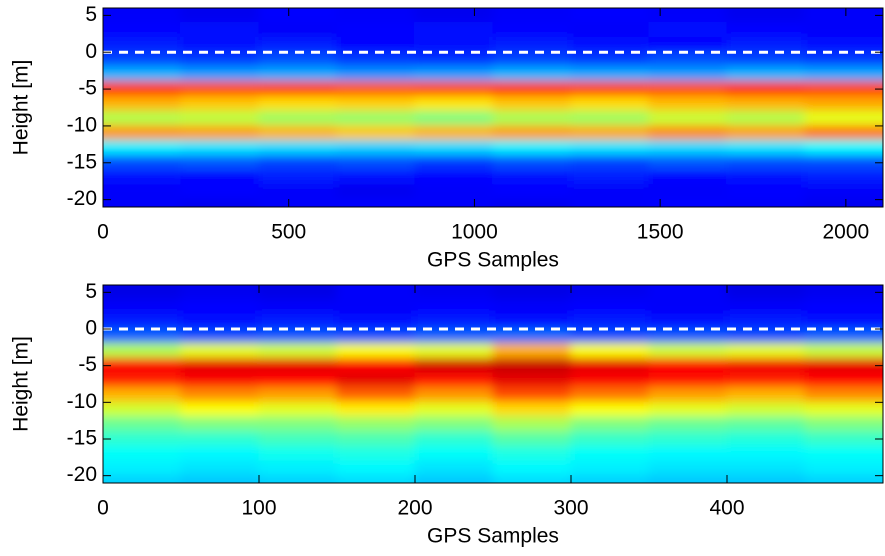 This screenshot has height=556, width=885. What do you see at coordinates (21, 384) in the screenshot?
I see `y-axis-title: Height [m]` at bounding box center [21, 384].